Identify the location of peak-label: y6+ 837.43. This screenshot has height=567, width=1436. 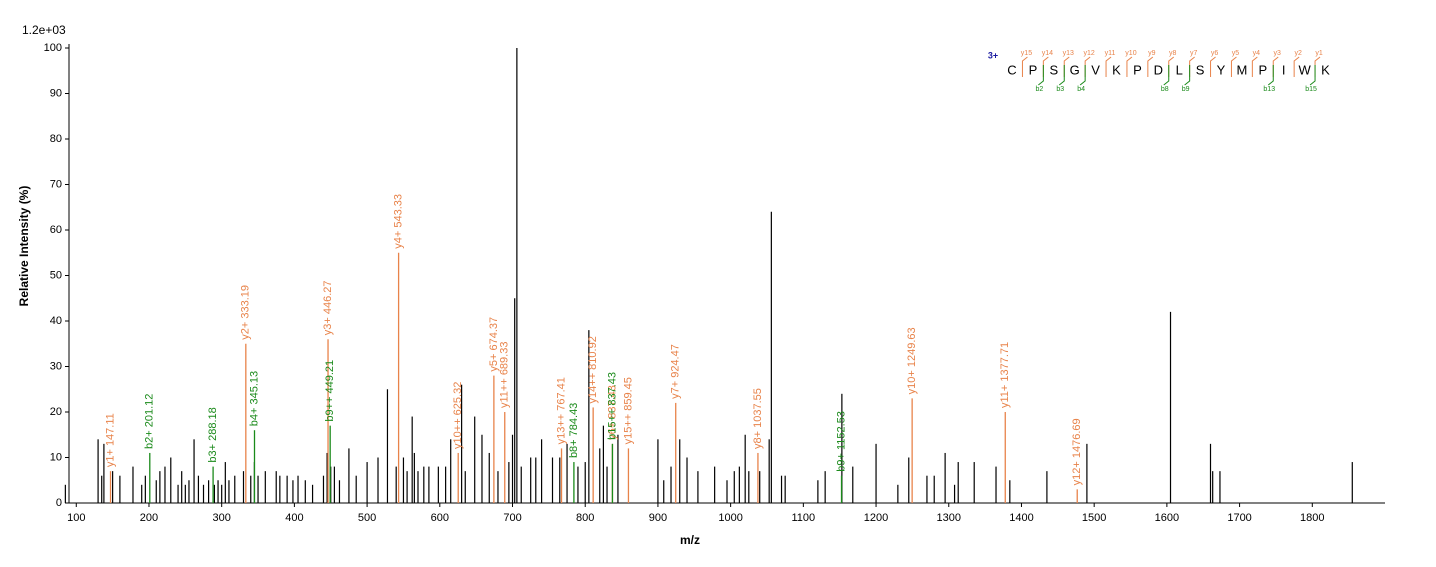
(612, 412).